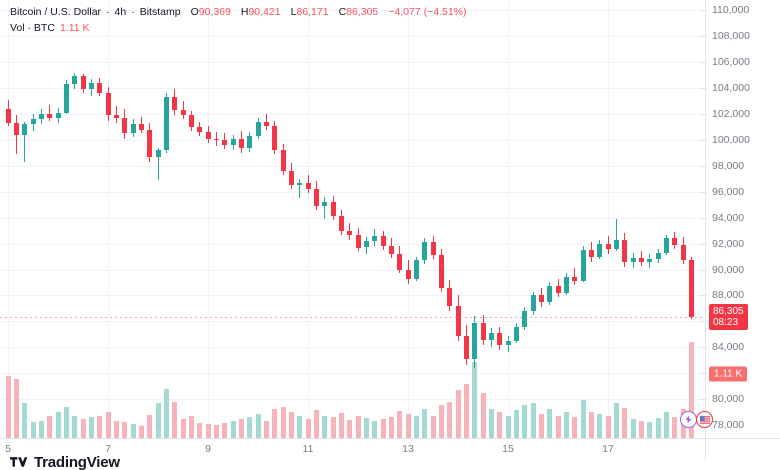 This screenshot has width=780, height=470. What do you see at coordinates (725, 62) in the screenshot?
I see `price-axis-tick: 106,000` at bounding box center [725, 62].